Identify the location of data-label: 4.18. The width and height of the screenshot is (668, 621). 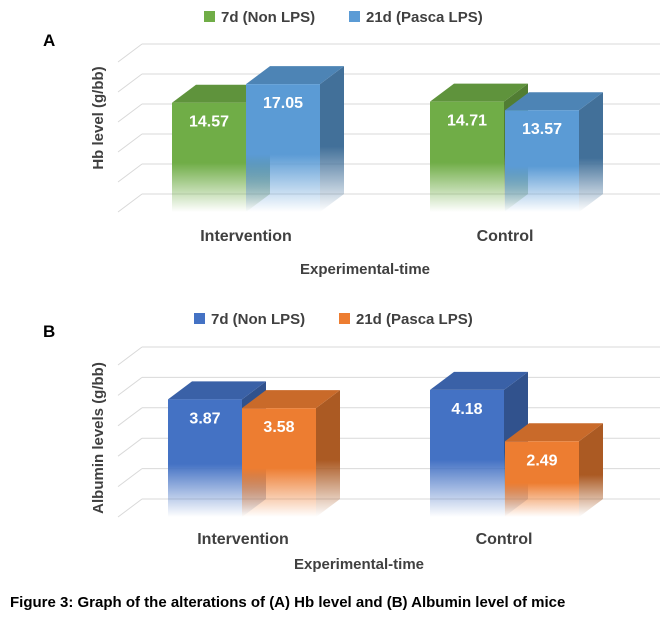
(466, 409).